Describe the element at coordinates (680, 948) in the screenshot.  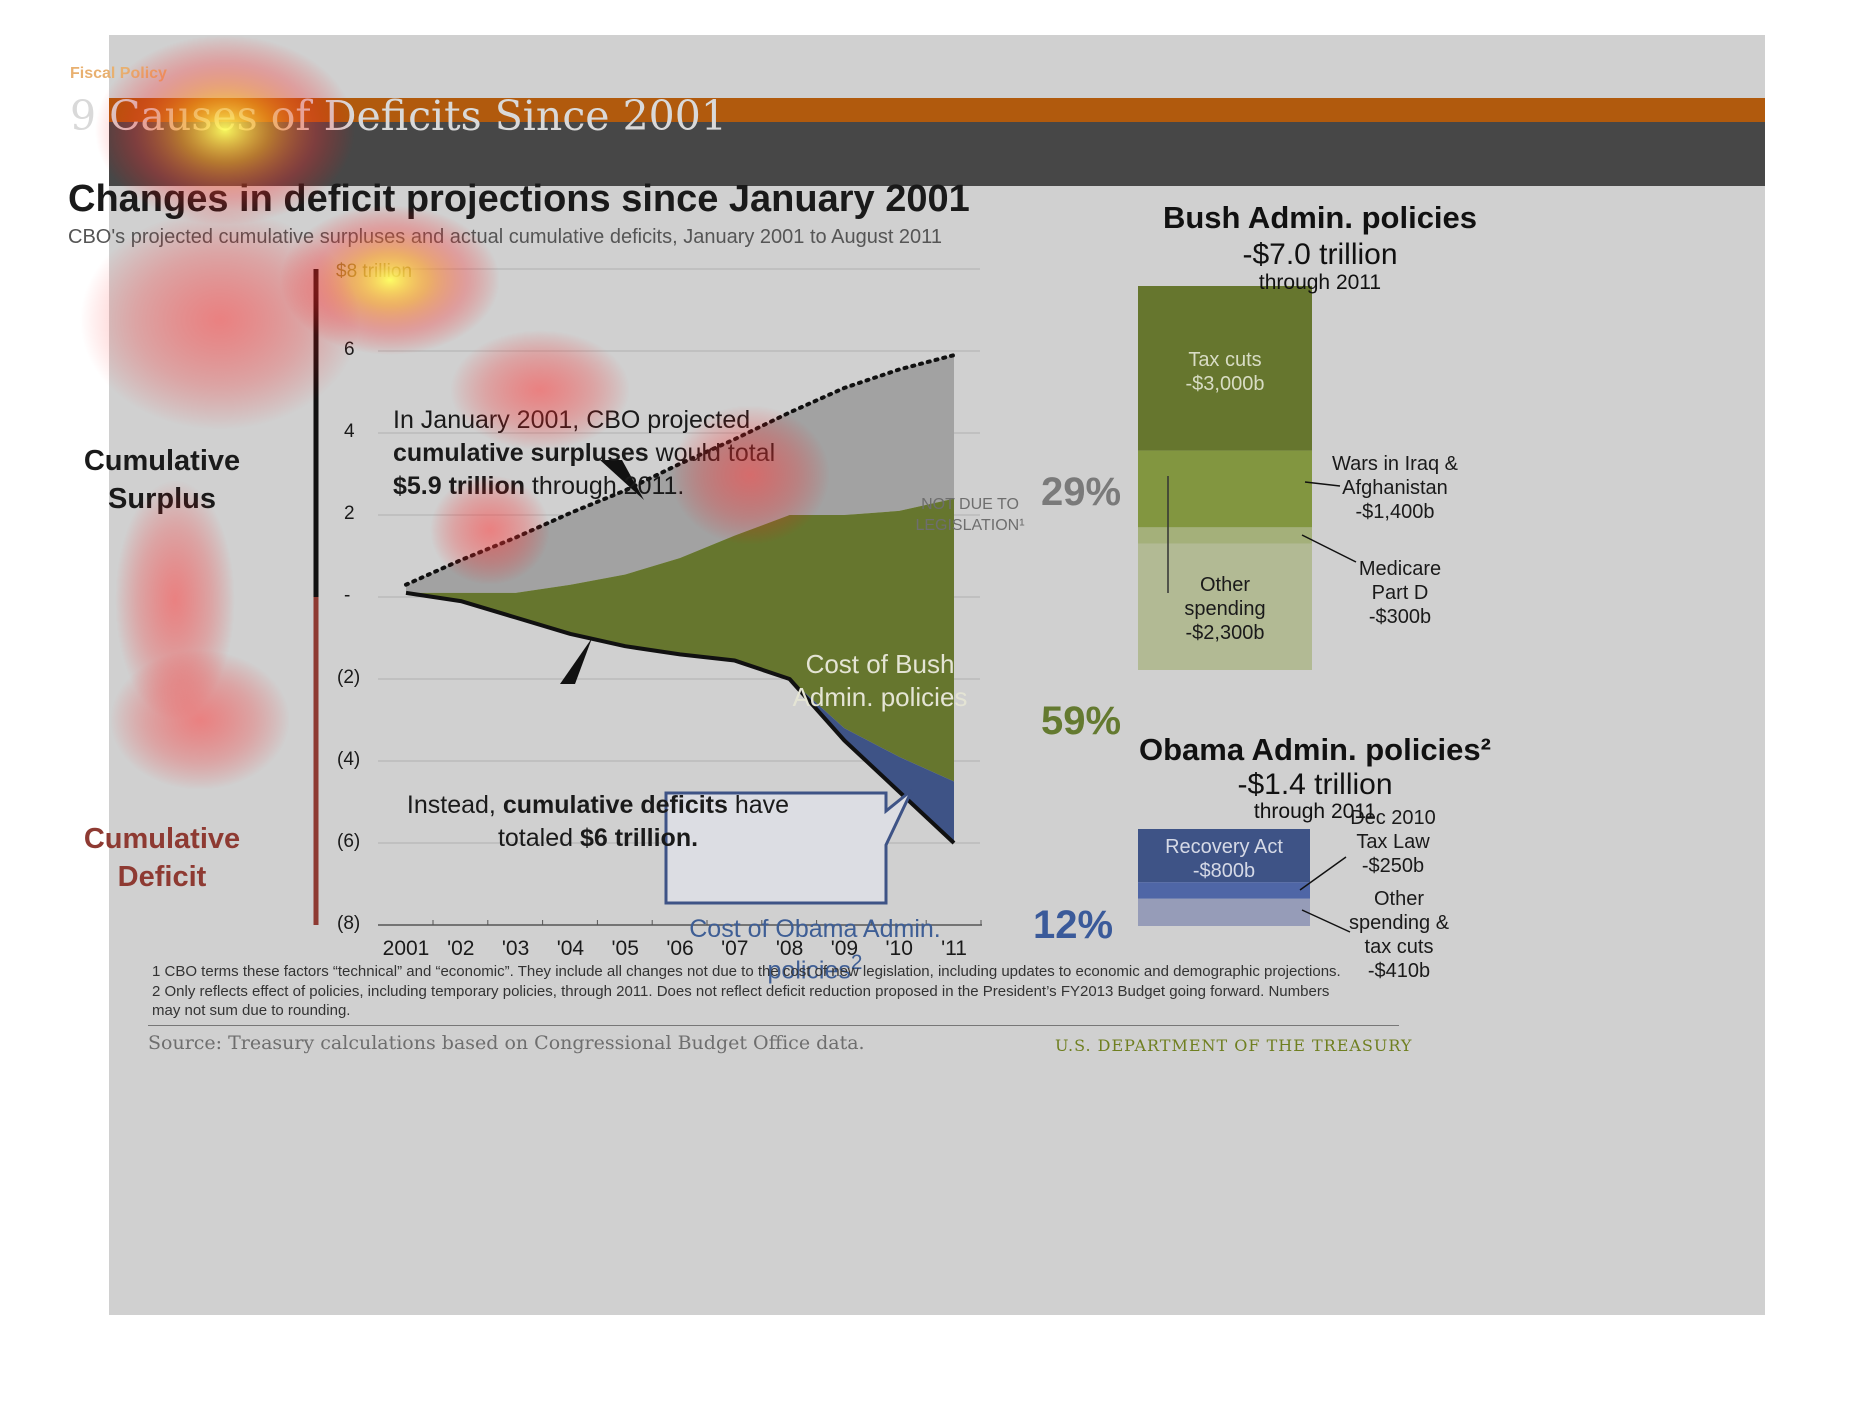
I see `x-tick-label: '06` at that location.